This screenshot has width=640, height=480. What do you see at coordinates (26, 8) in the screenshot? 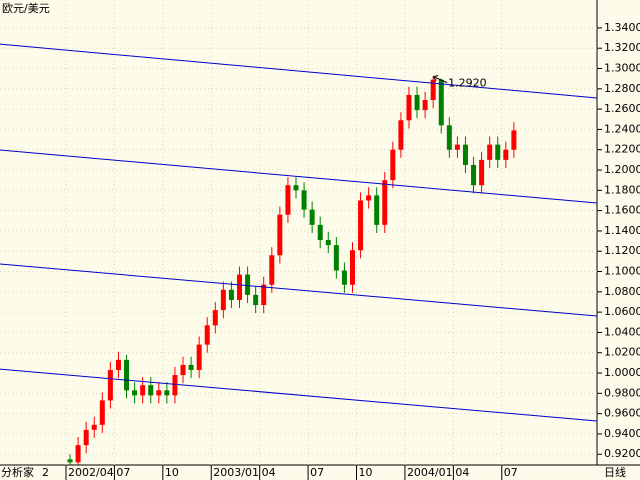
I see `chart-title: 欧元/美元` at bounding box center [26, 8].